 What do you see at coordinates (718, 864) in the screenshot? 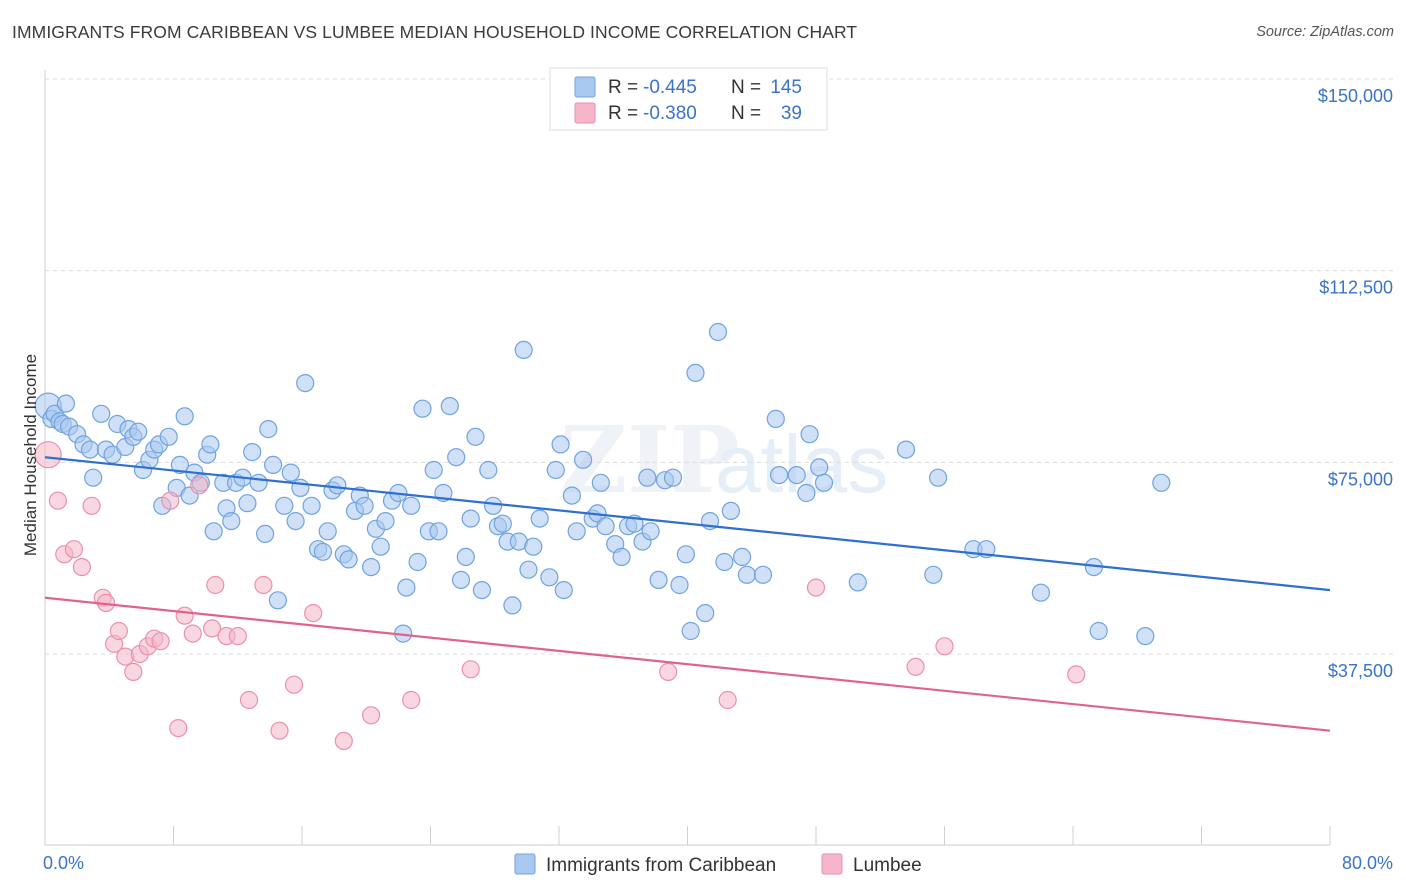
I see `bottom-legend: Immigrants from Caribbean Lumbee` at bounding box center [718, 864].